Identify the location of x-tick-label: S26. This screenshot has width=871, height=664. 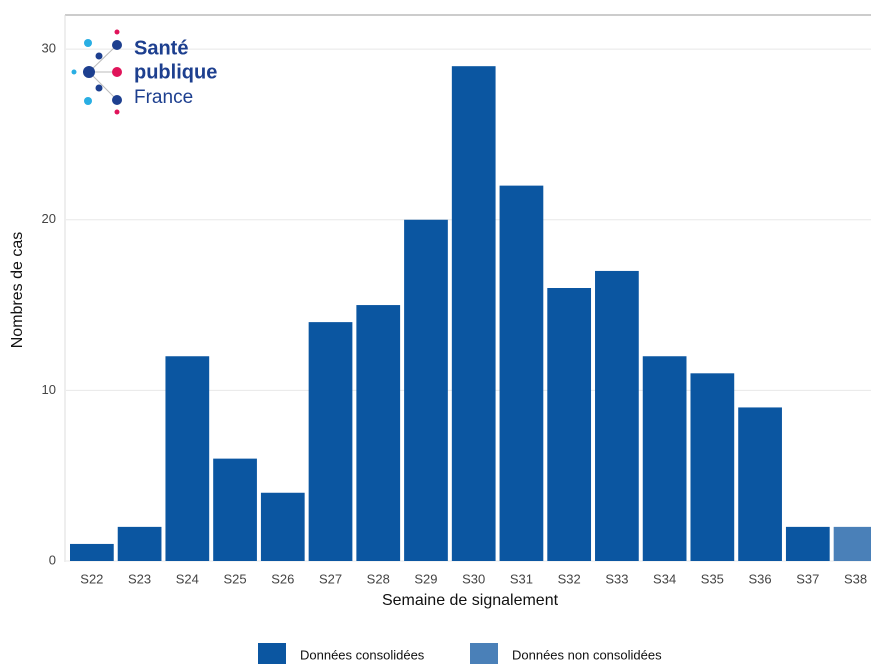
(282, 578).